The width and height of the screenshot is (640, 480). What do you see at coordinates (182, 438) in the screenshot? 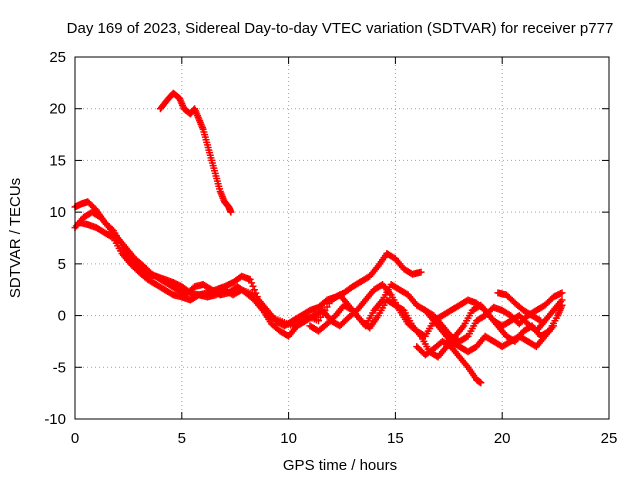
I see `x-tick-label: 5` at bounding box center [182, 438].